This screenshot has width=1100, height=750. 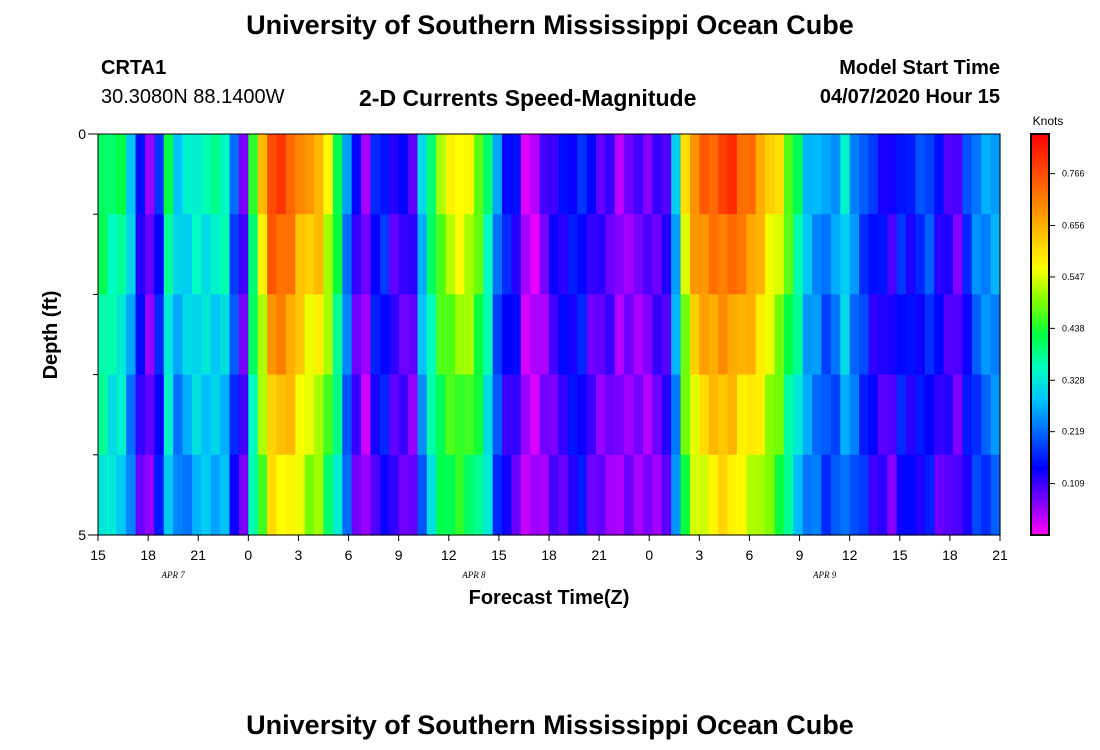 What do you see at coordinates (699, 555) in the screenshot?
I see `x-tick-label: 3` at bounding box center [699, 555].